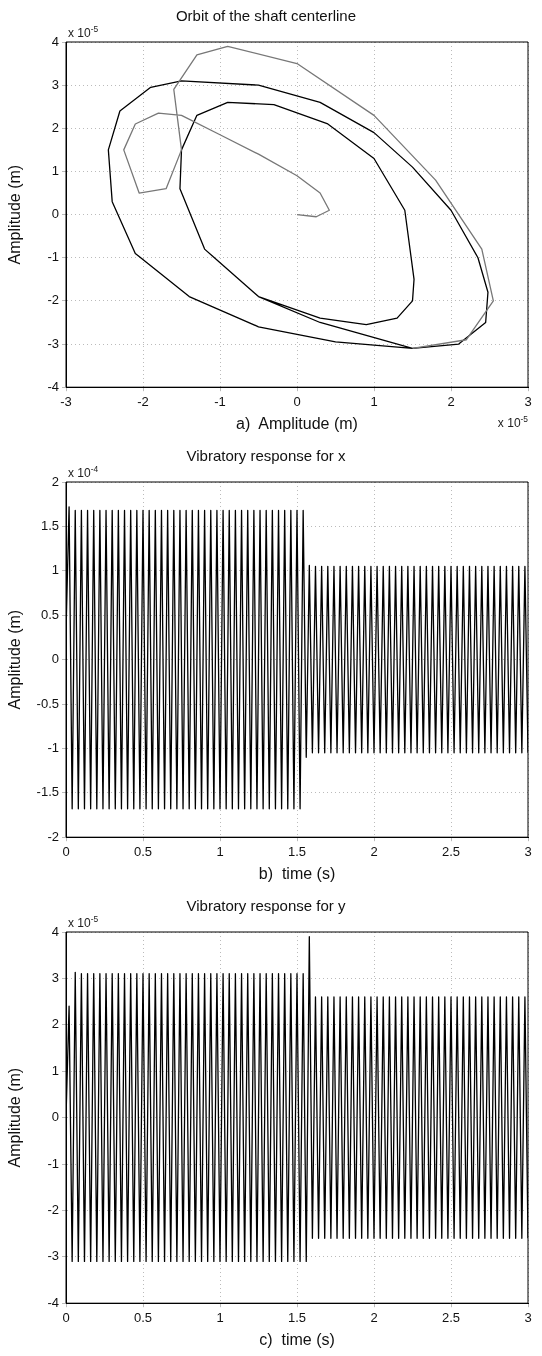 The height and width of the screenshot is (1356, 542). What do you see at coordinates (143, 401) in the screenshot?
I see `x-tick-label: -2` at bounding box center [143, 401].